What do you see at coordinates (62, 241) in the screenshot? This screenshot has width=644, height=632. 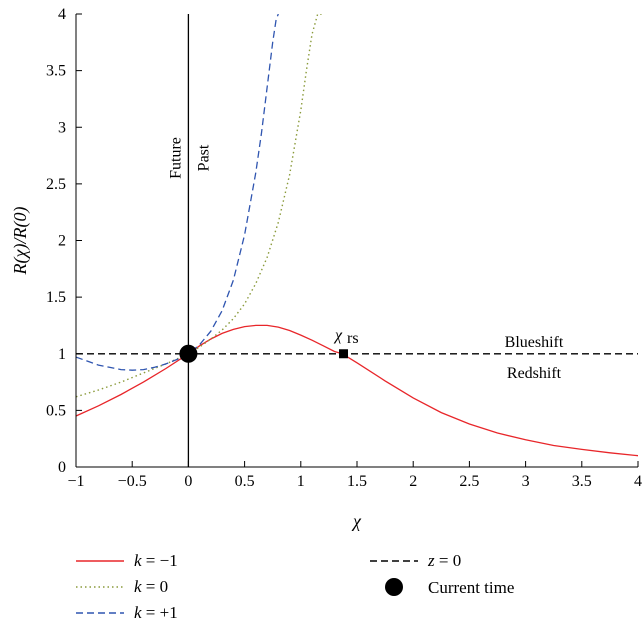 I see `y-tick-label: 2` at bounding box center [62, 241].